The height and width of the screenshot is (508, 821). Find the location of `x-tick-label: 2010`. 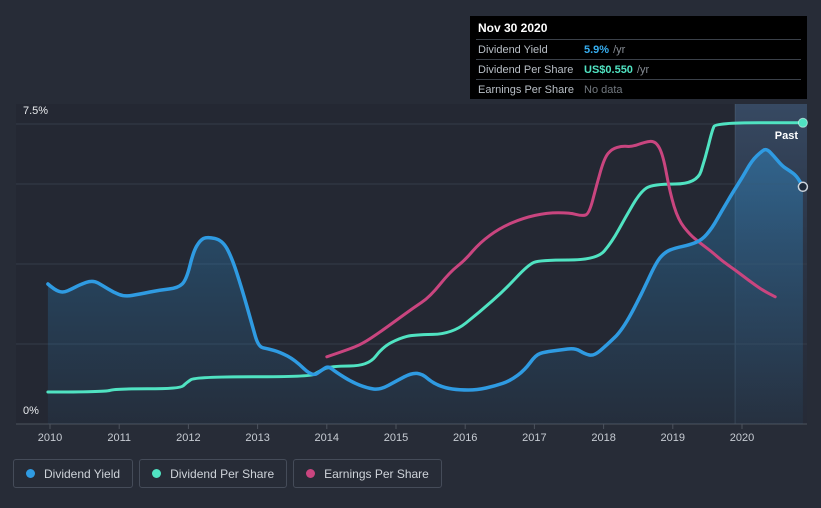

x-tick-label: 2010 is located at coordinates (50, 438).